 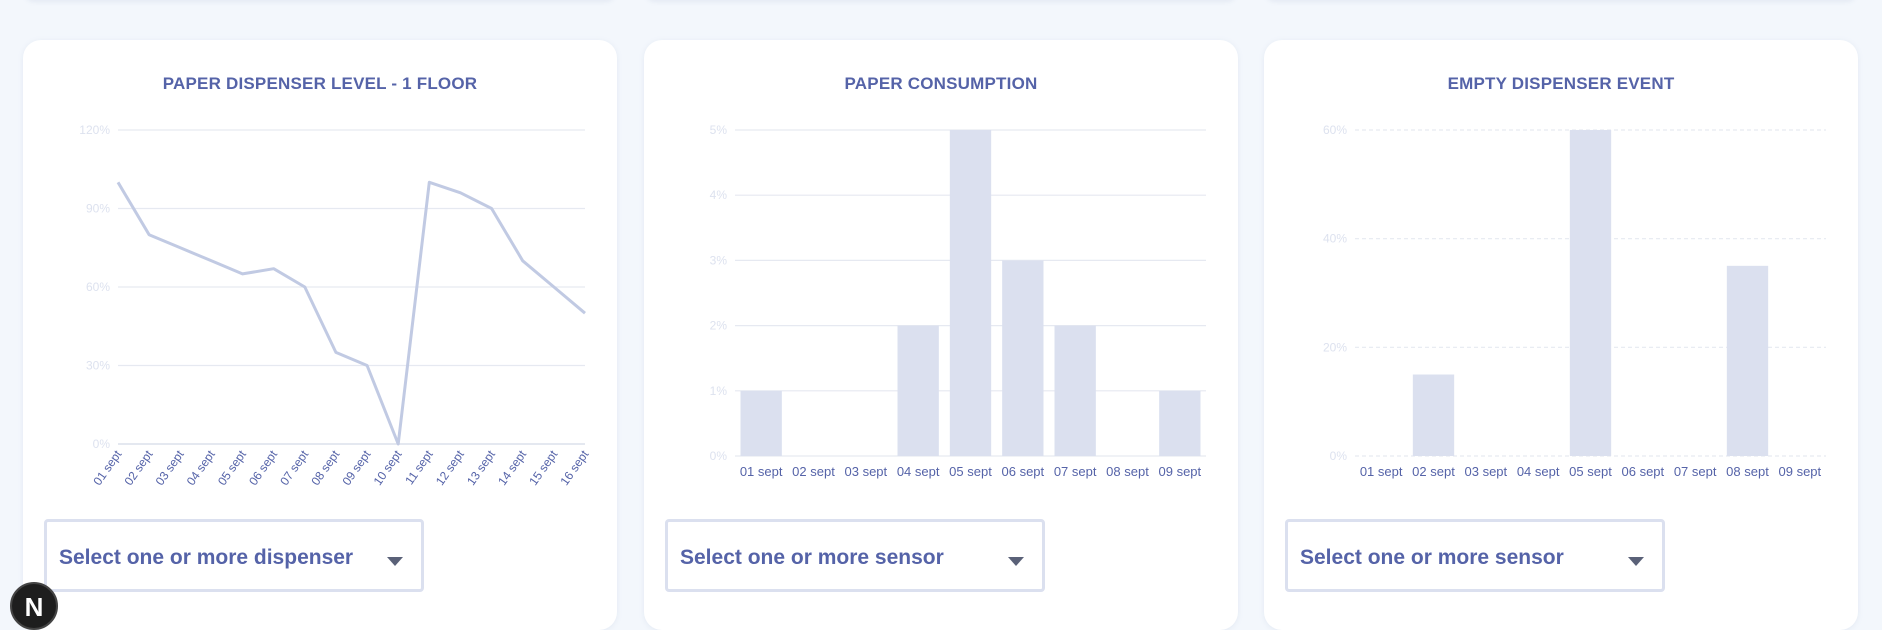 What do you see at coordinates (1335, 239) in the screenshot?
I see `y-tick-label: 40%` at bounding box center [1335, 239].